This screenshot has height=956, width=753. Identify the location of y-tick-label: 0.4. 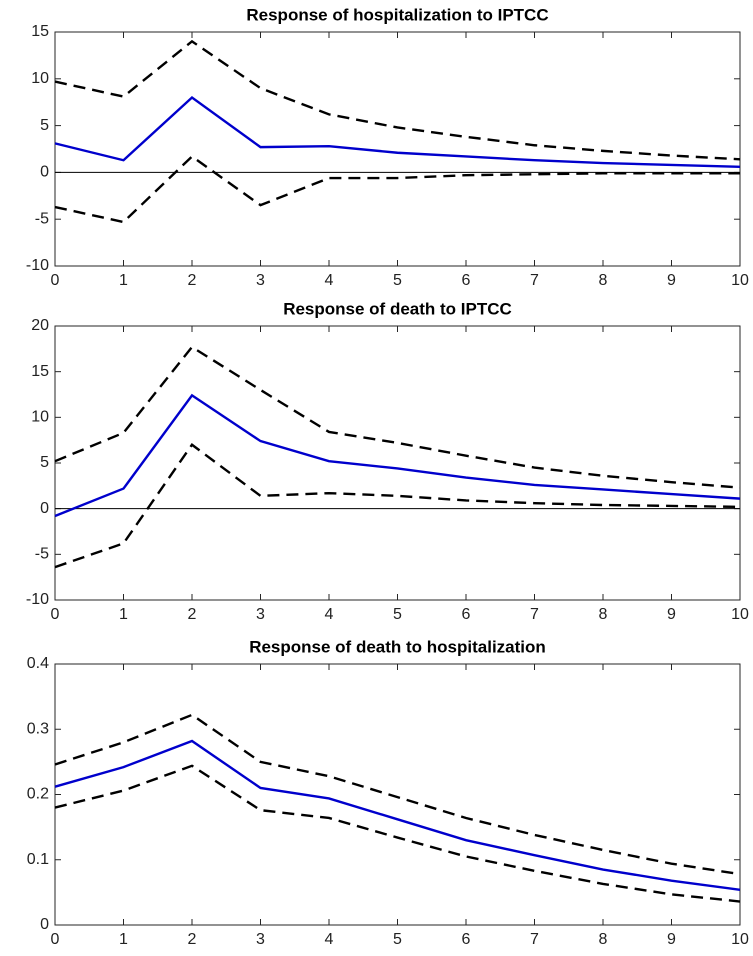
(38, 663).